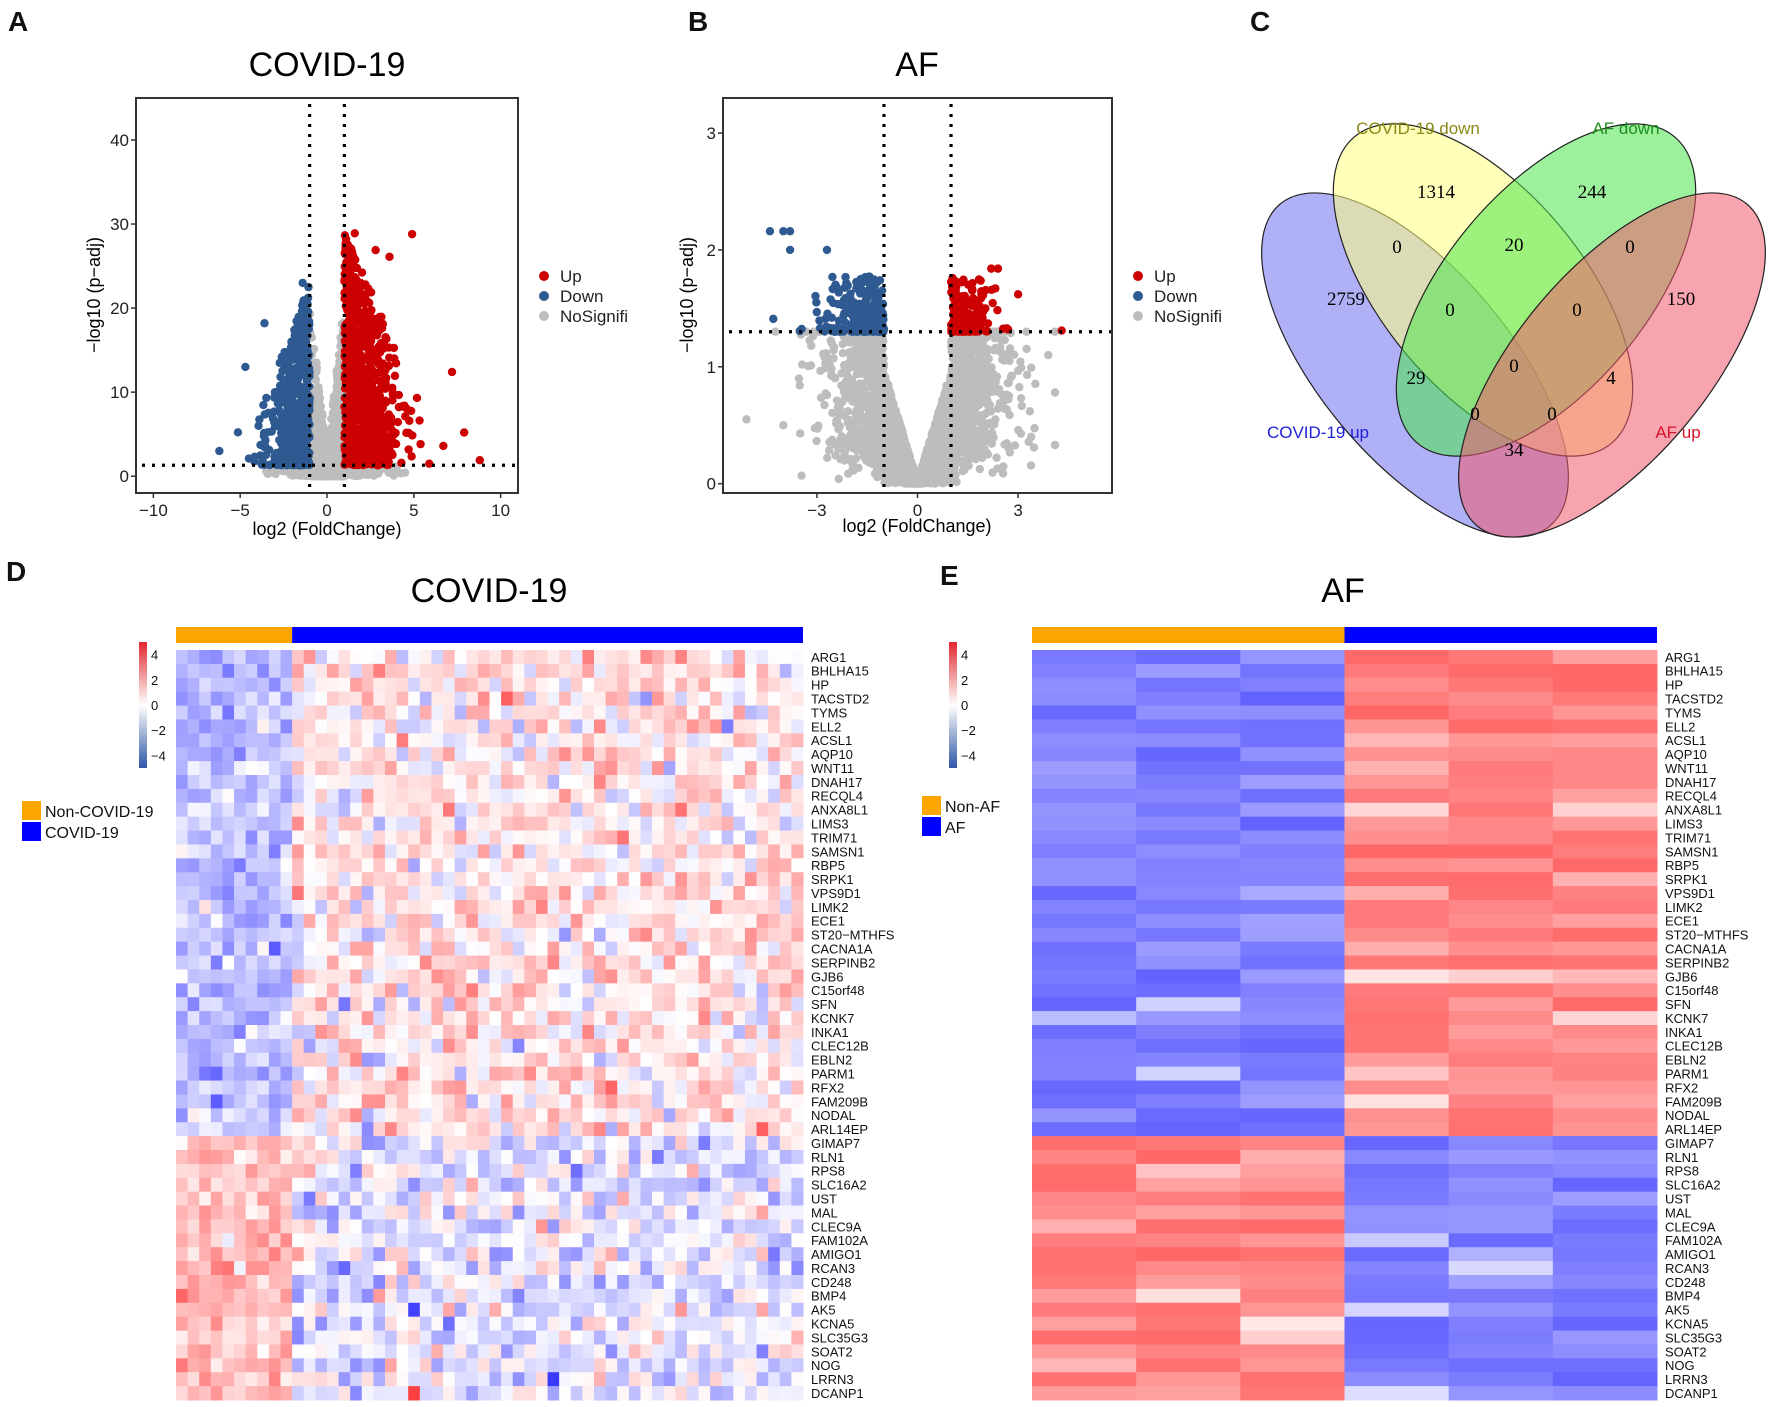 The image size is (1772, 1407). What do you see at coordinates (18, 21) in the screenshot?
I see `panel-letter-a: A` at bounding box center [18, 21].